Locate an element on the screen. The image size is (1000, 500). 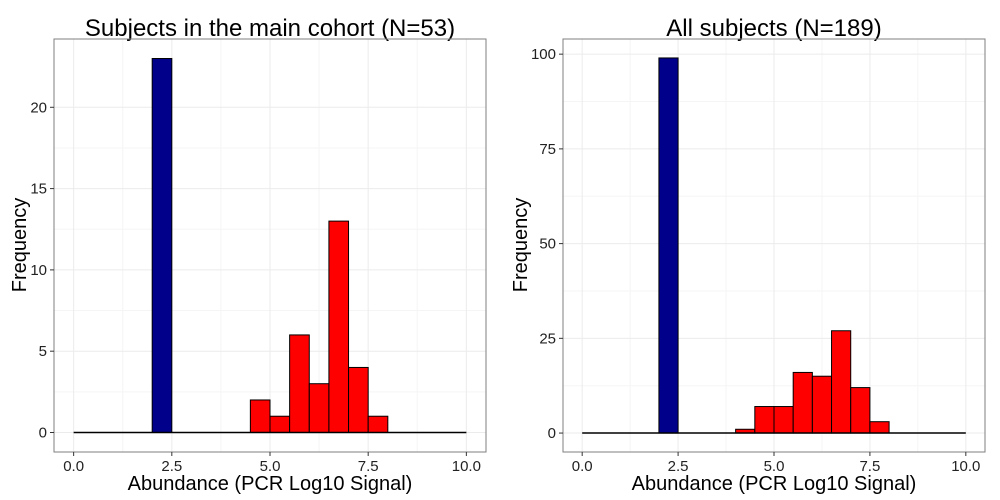
y-tick-label: 15 is located at coordinates (38, 189).